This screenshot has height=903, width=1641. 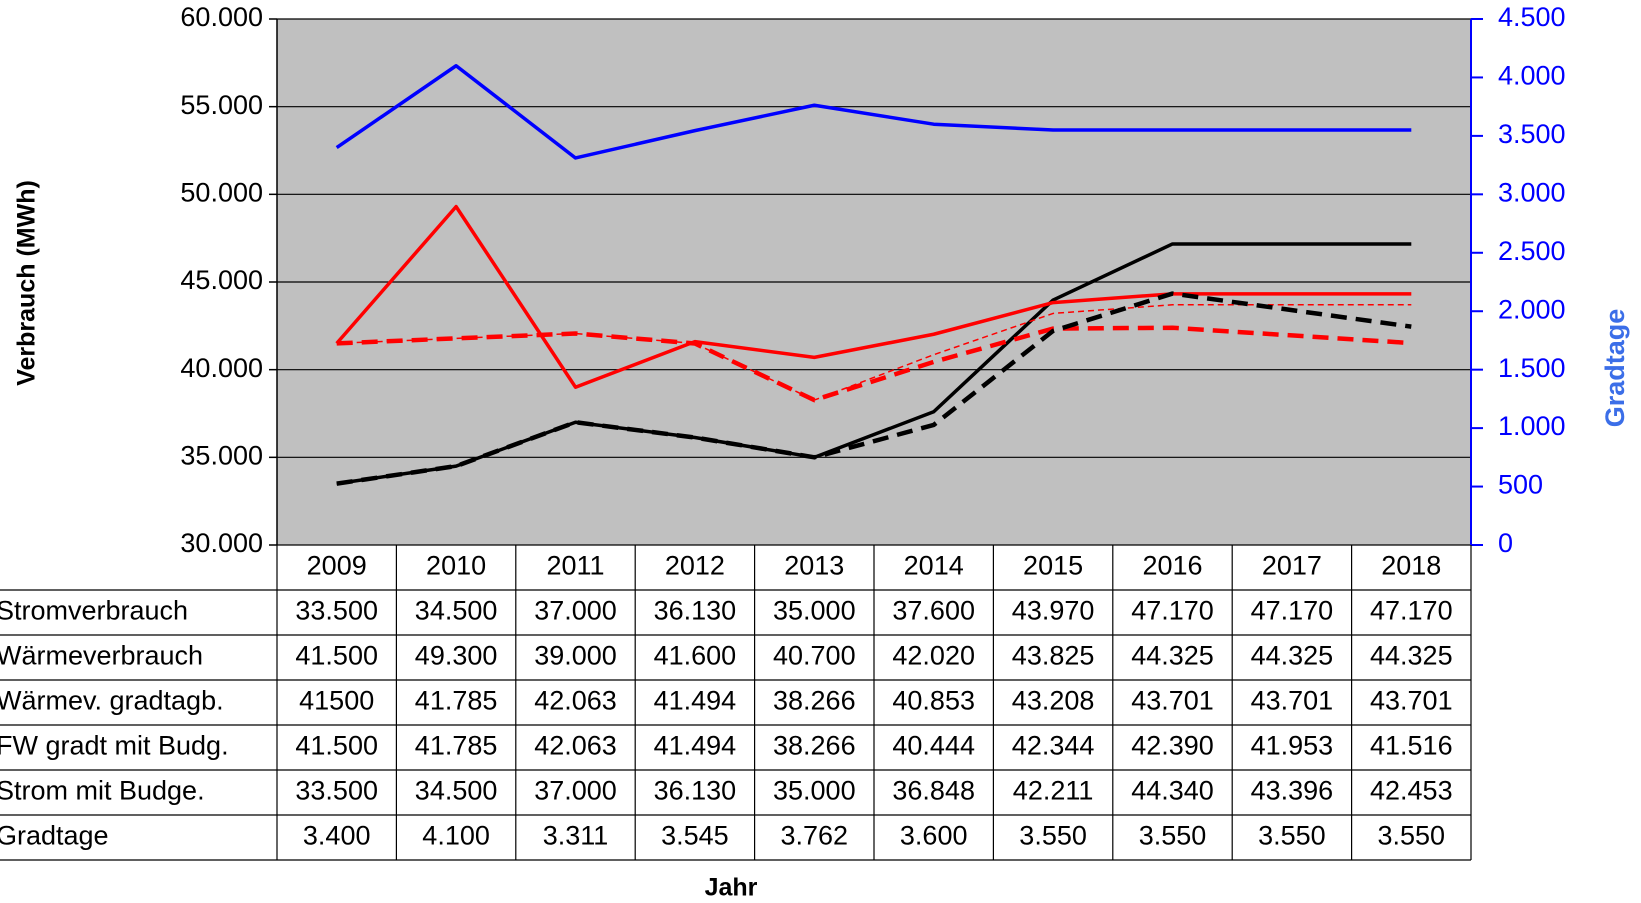 What do you see at coordinates (54, 836) in the screenshot?
I see `legend-label: Gradtage` at bounding box center [54, 836].